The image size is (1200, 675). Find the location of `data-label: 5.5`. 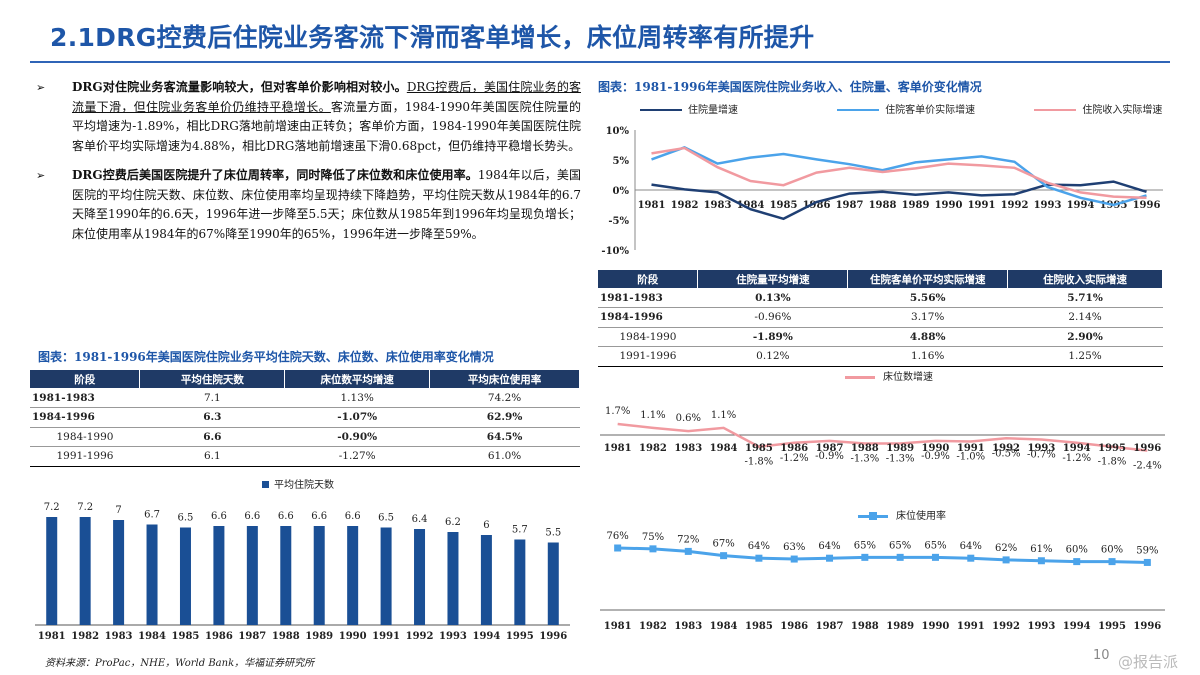

data-label: 5.5 is located at coordinates (553, 533).